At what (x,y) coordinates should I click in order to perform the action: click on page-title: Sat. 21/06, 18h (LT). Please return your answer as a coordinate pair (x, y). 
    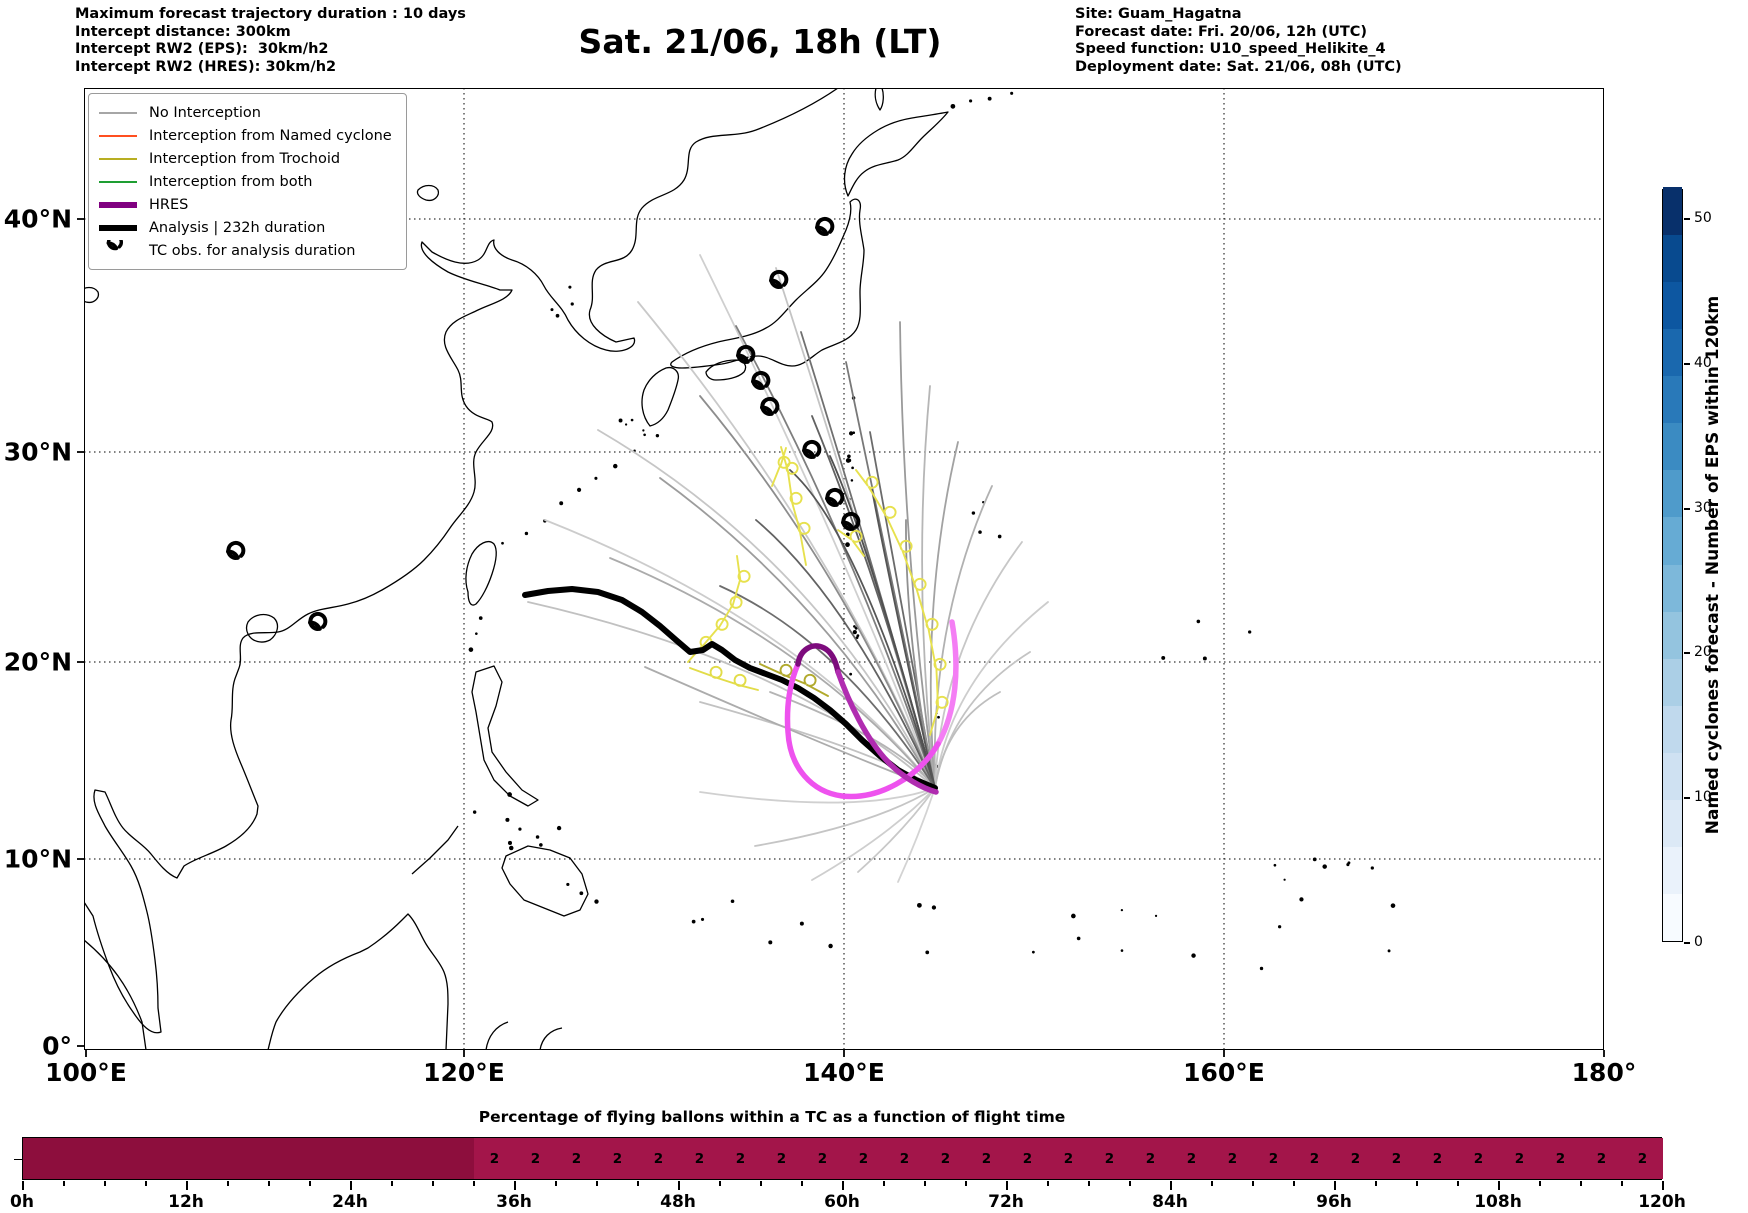
    Looking at the image, I should click on (760, 41).